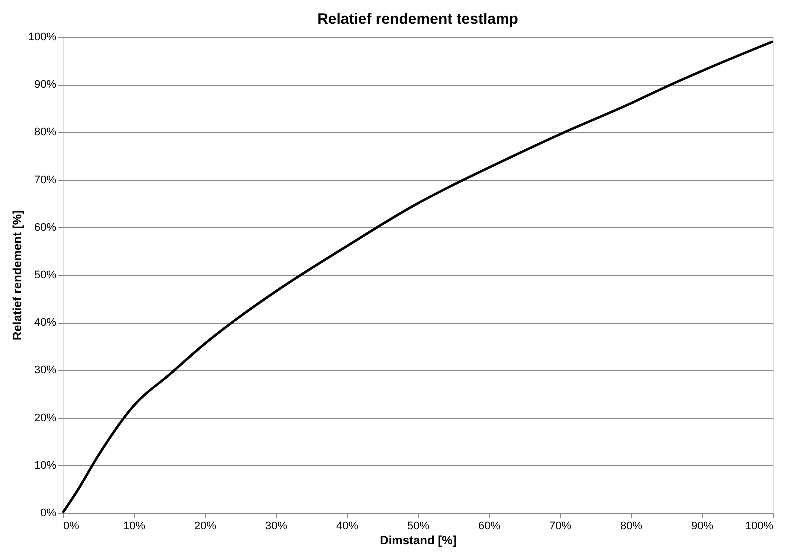 The image size is (797, 554). What do you see at coordinates (45, 466) in the screenshot?
I see `y-tick-label: 10%` at bounding box center [45, 466].